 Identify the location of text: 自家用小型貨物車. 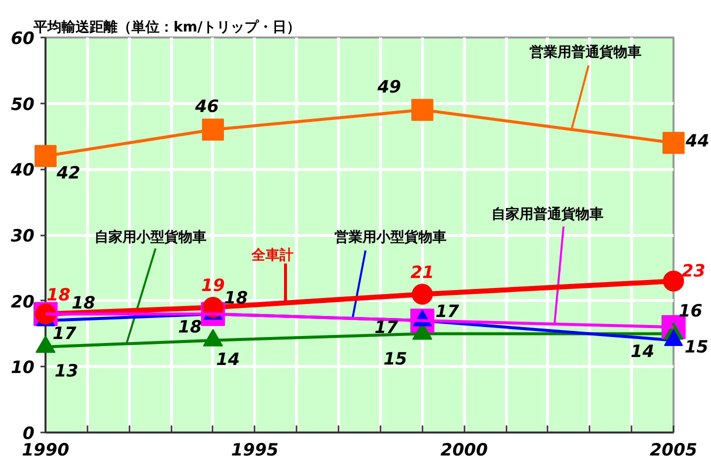
(150, 237).